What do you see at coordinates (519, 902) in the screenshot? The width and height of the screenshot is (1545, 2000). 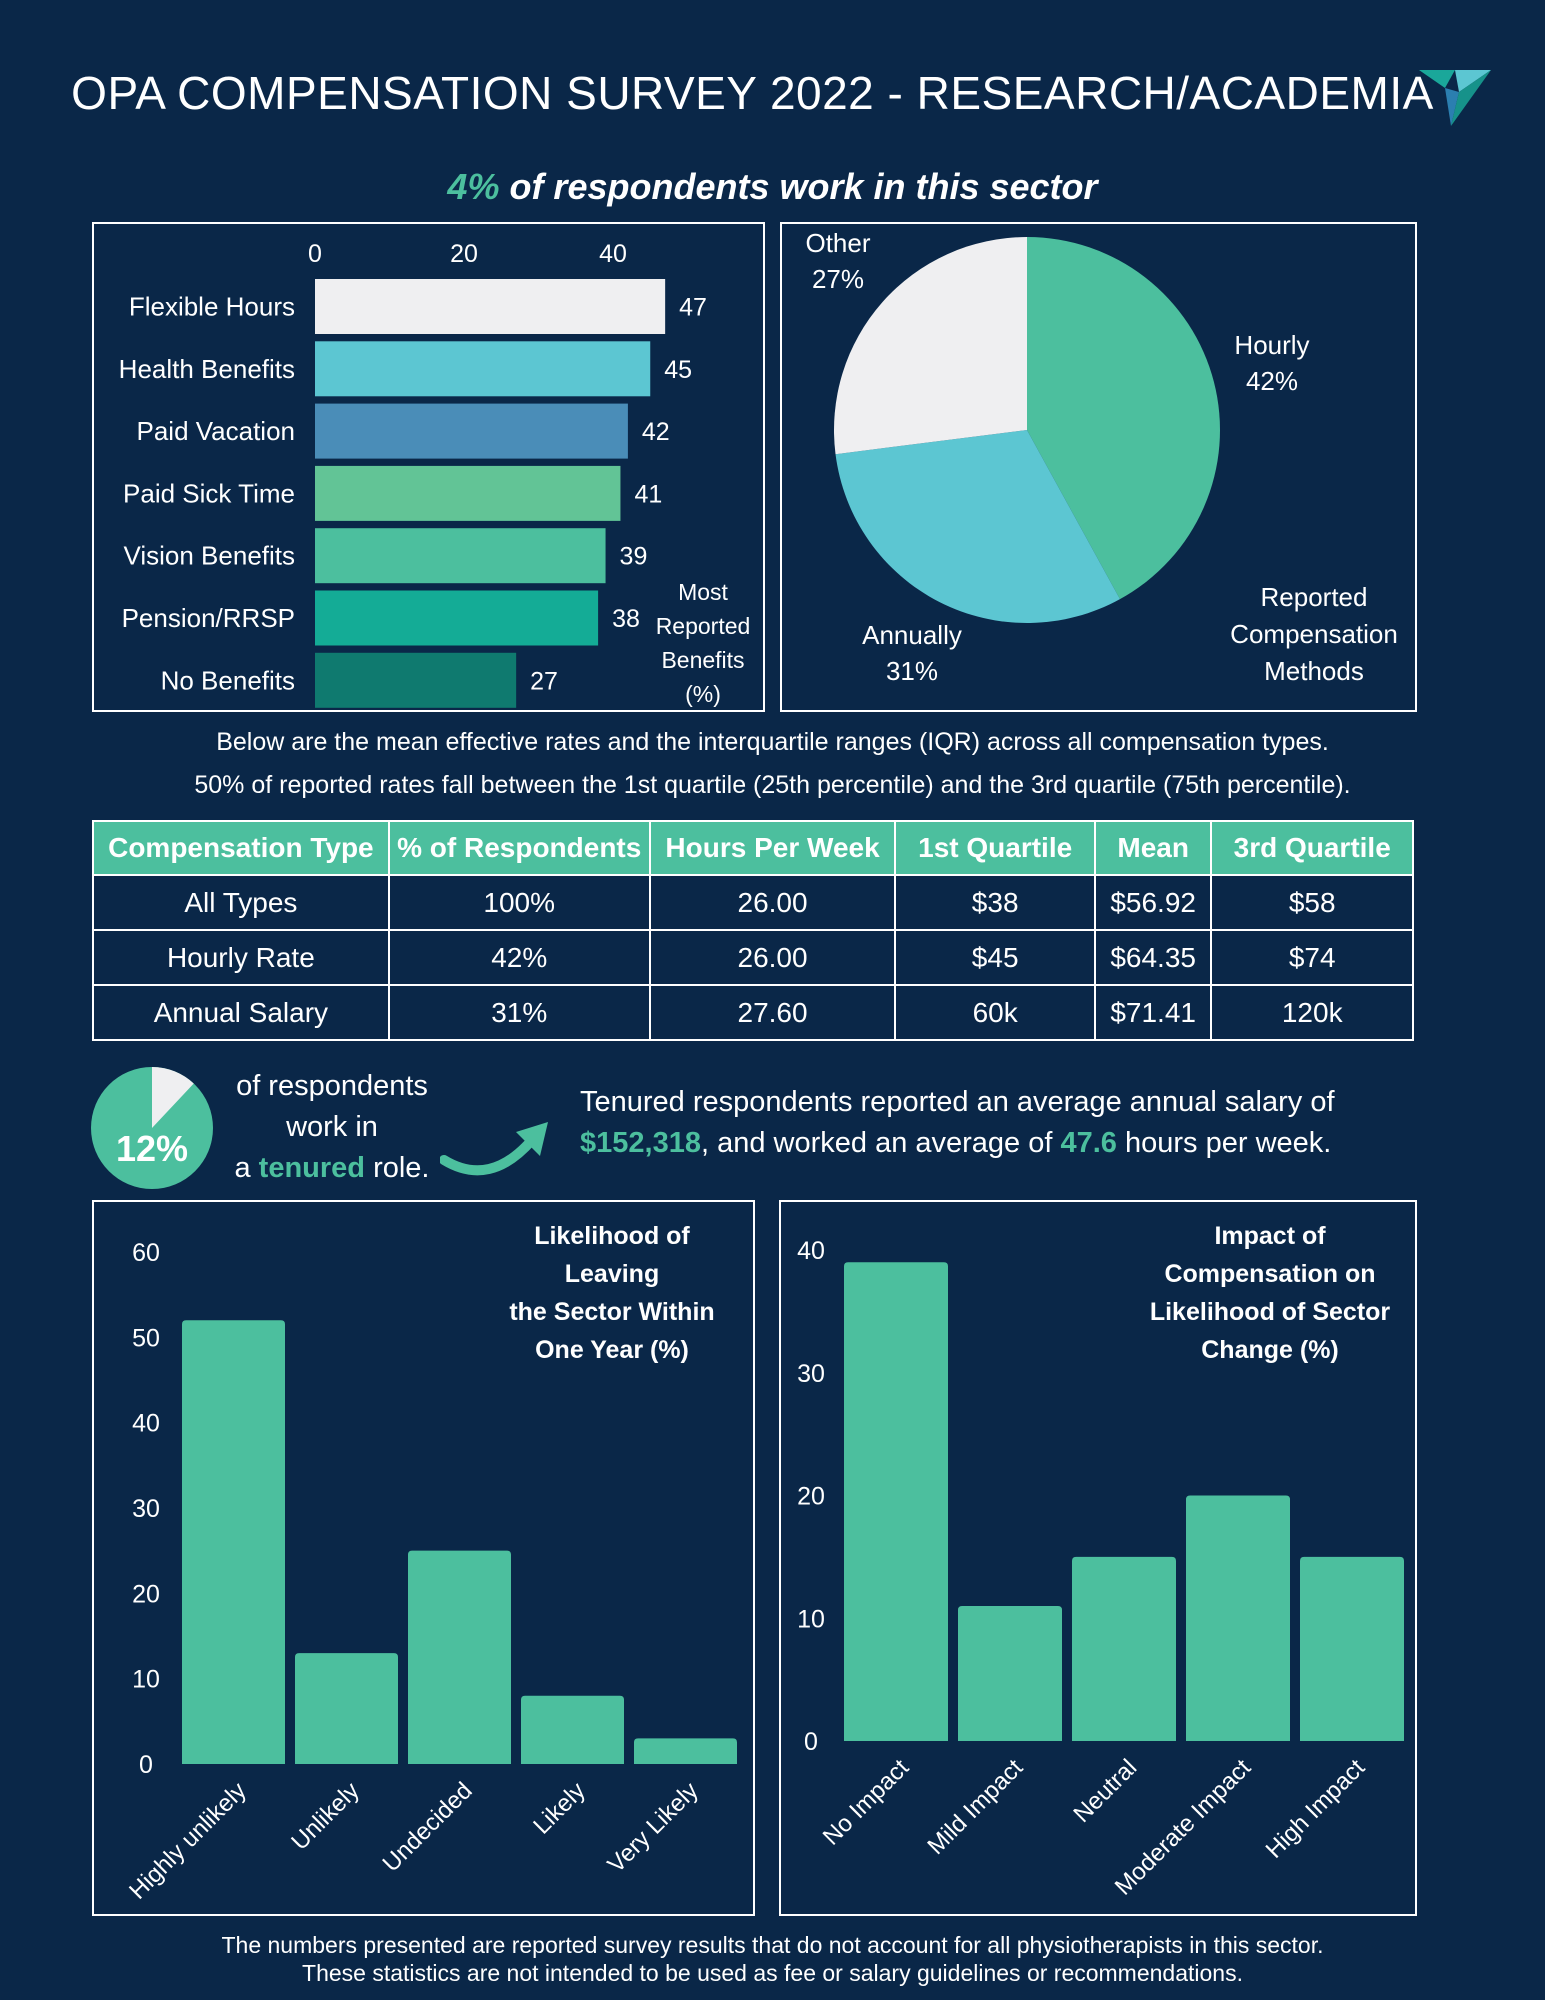 I see `table-cell: 100%` at bounding box center [519, 902].